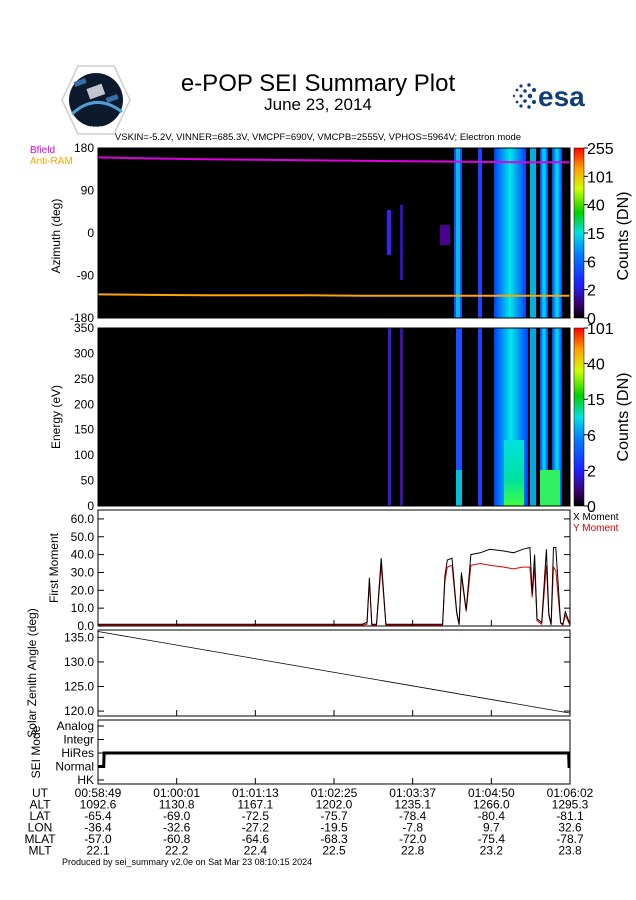 The width and height of the screenshot is (636, 900). What do you see at coordinates (334, 816) in the screenshot?
I see `time-axis-cell: -75.7` at bounding box center [334, 816].